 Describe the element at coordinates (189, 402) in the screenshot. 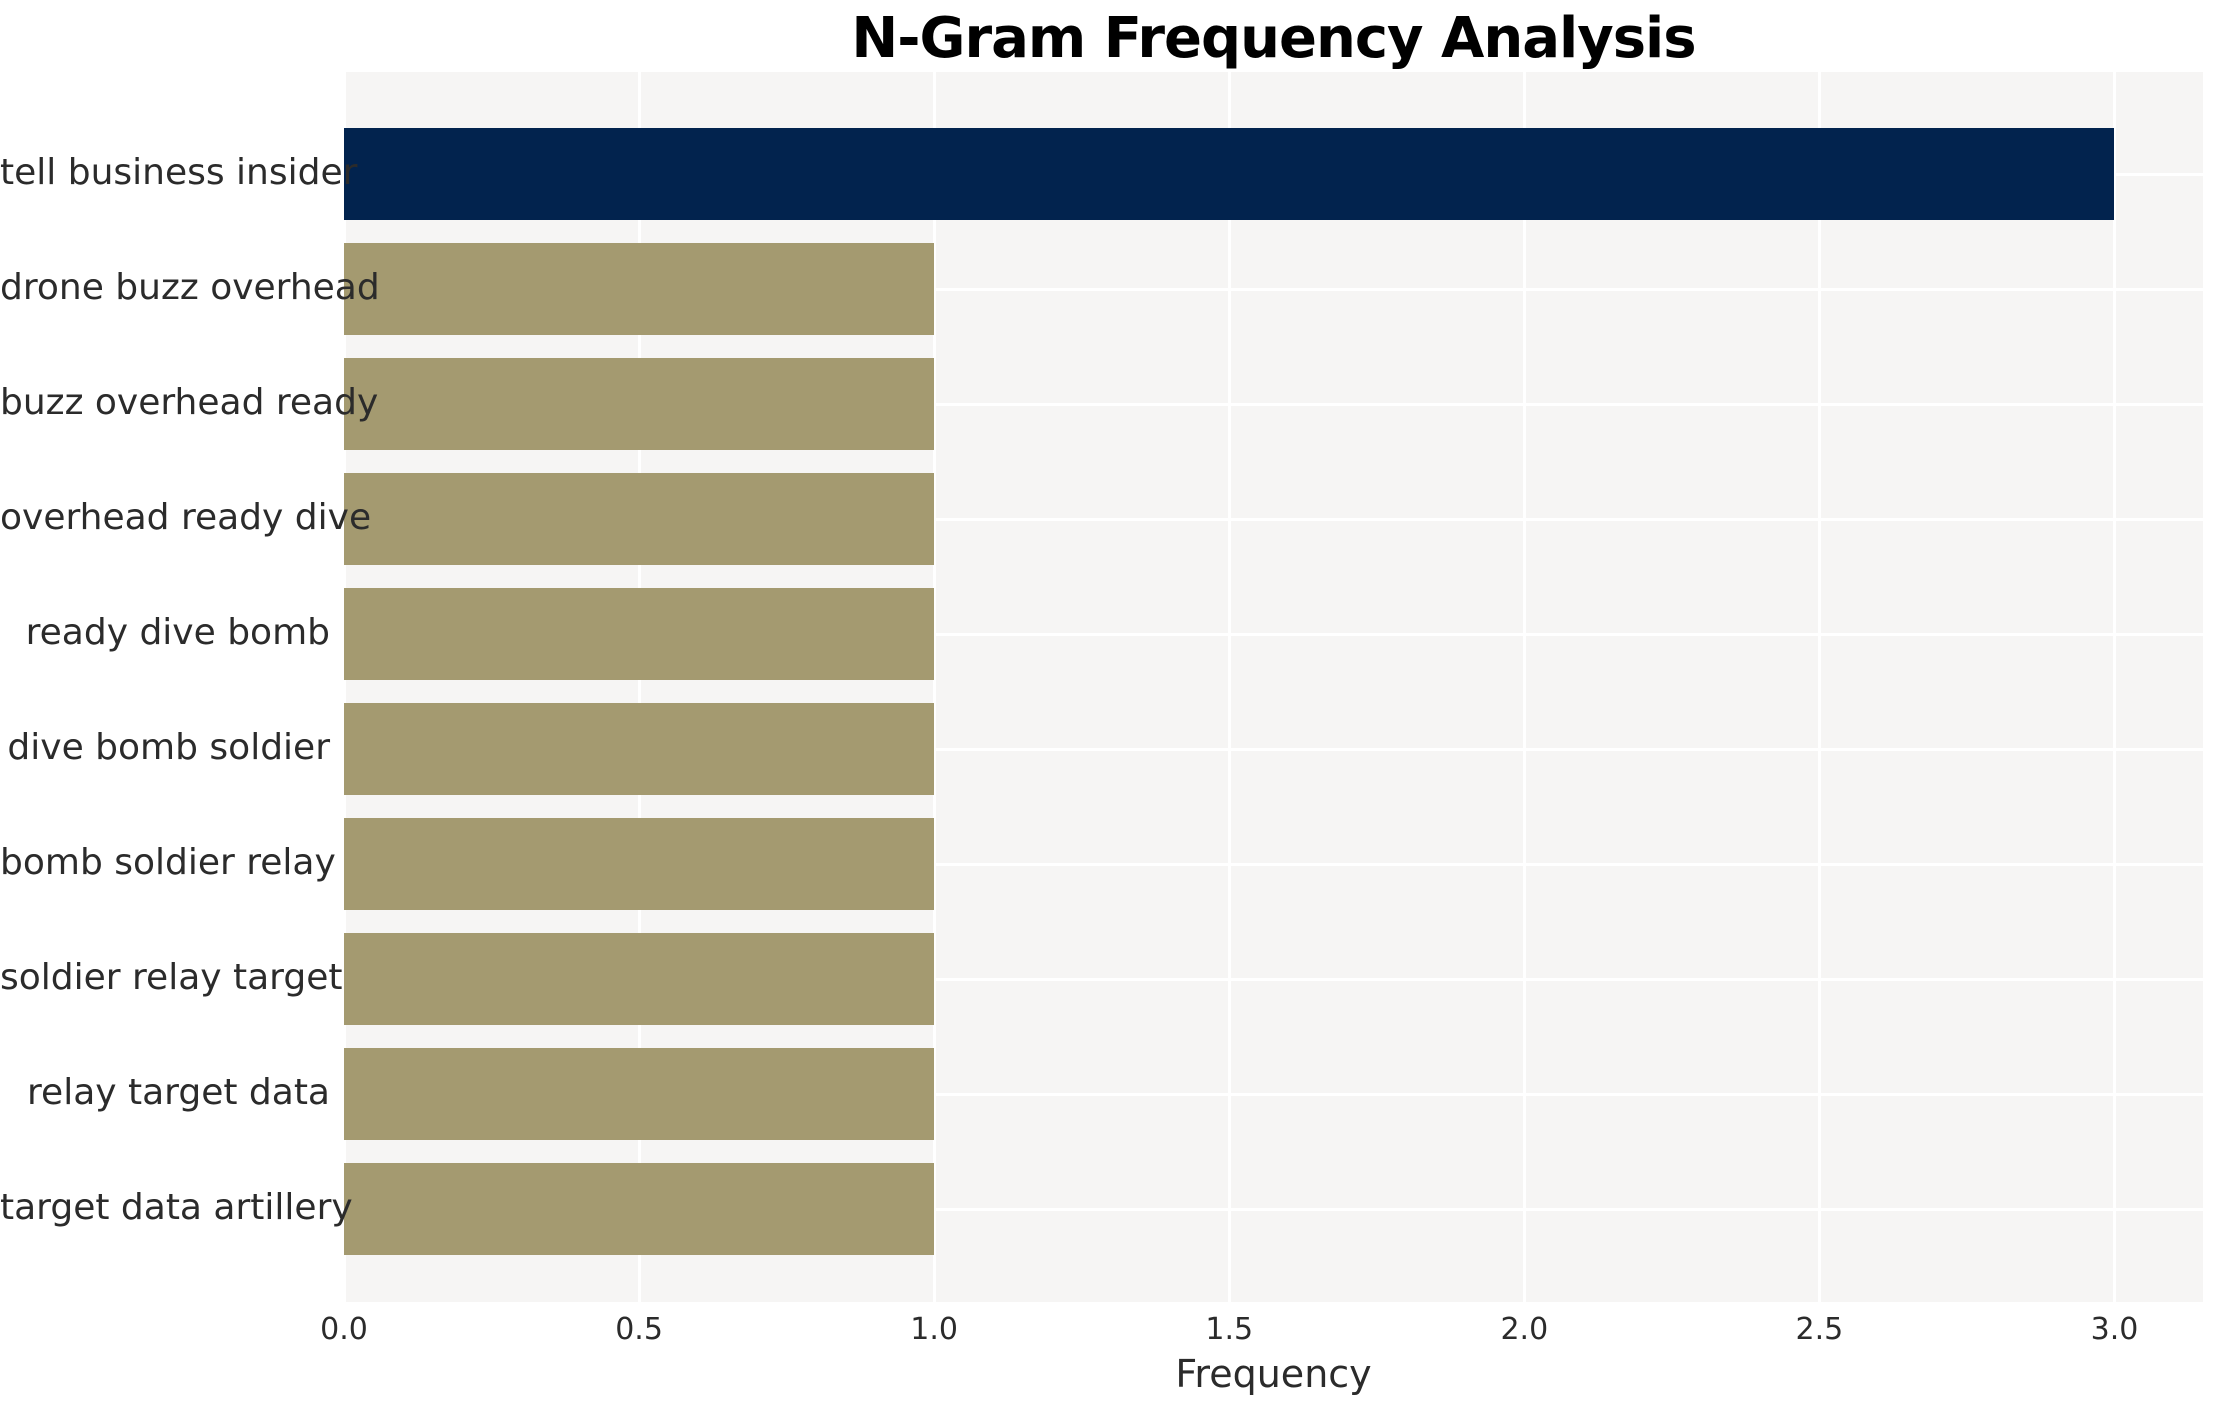

I see `y-tick-label: buzz overhead ready` at that location.